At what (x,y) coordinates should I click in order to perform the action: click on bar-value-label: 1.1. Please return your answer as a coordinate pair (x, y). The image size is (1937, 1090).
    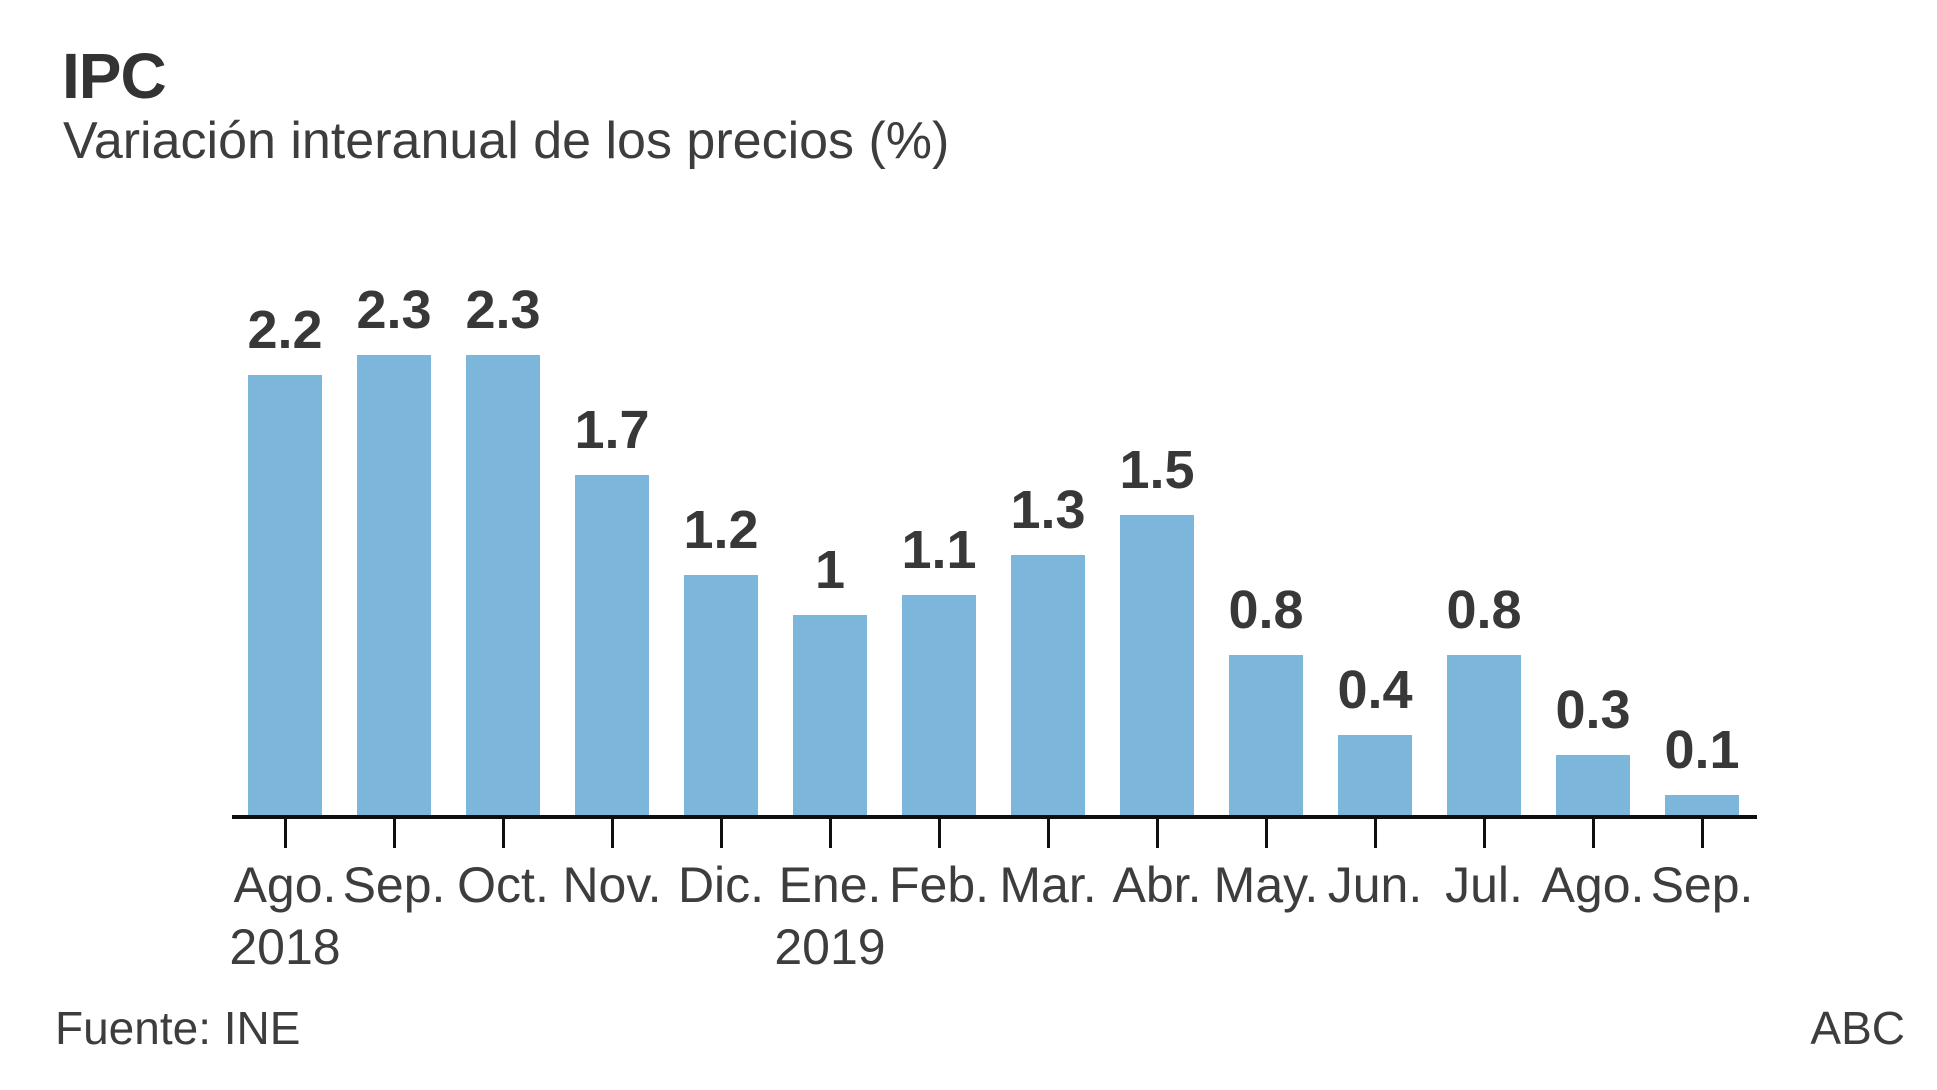
    Looking at the image, I should click on (939, 550).